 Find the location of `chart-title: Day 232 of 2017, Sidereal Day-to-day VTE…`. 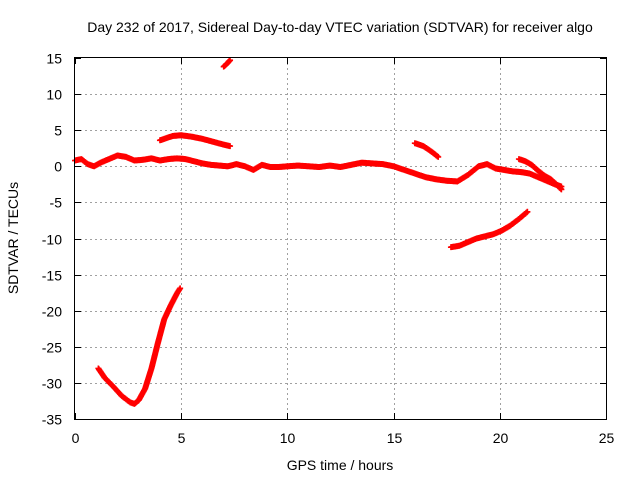

chart-title: Day 232 of 2017, Sidereal Day-to-day VTE… is located at coordinates (340, 27).